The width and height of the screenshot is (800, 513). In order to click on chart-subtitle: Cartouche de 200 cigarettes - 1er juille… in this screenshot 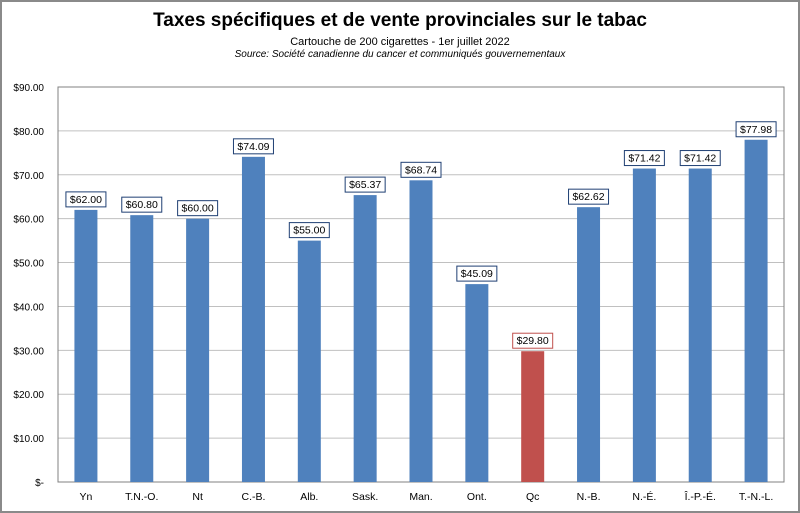, I will do `click(400, 42)`.